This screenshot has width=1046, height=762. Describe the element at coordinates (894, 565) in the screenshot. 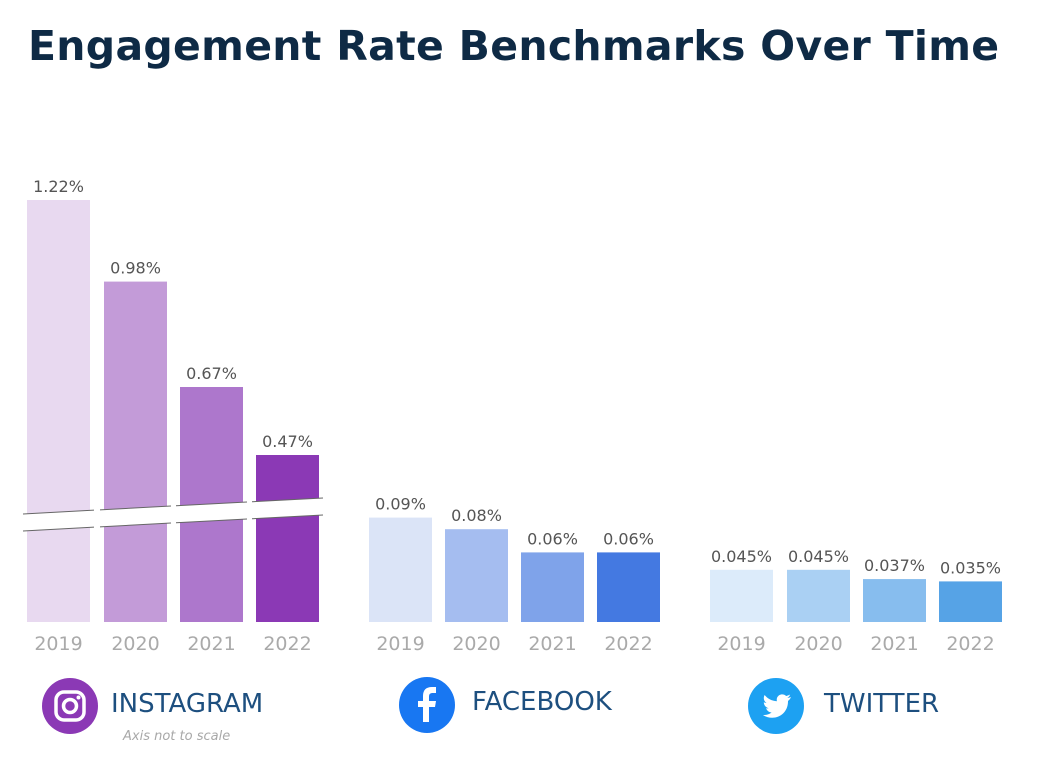

I see `data-label: 0.037%` at that location.